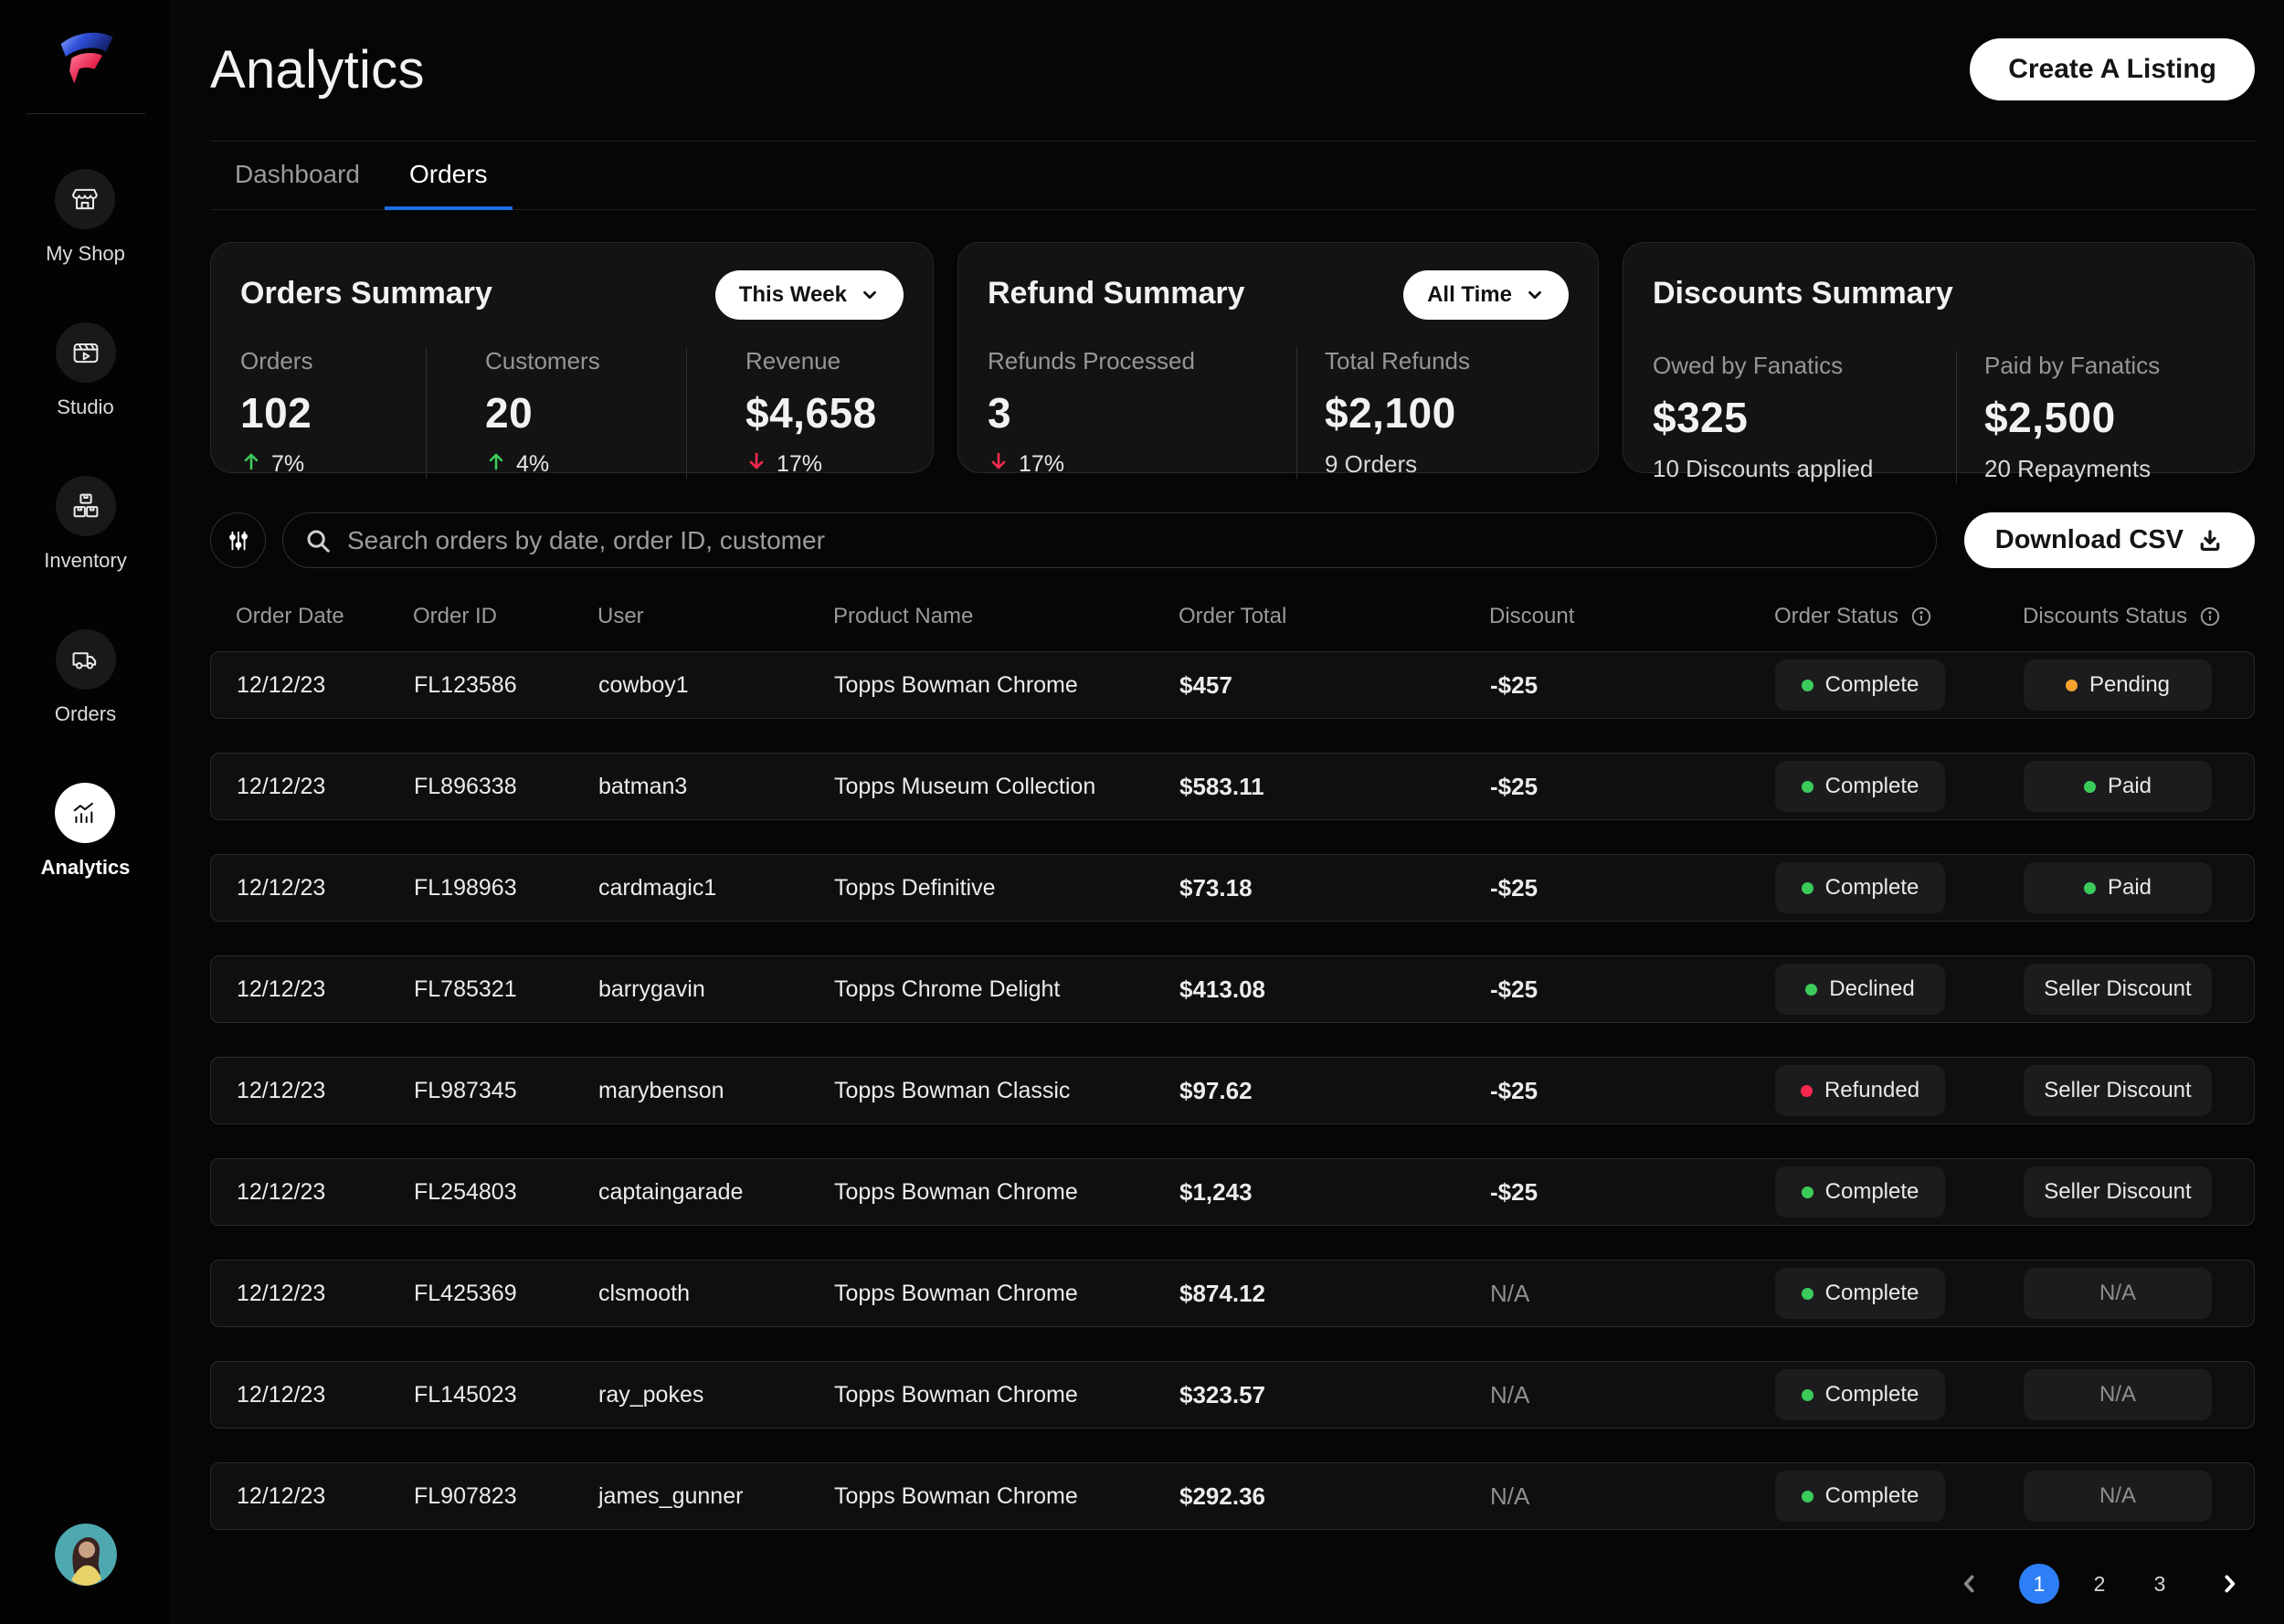 This screenshot has height=1624, width=2284. Describe the element at coordinates (1216, 1090) in the screenshot. I see `cell-order-total: $97.62` at that location.